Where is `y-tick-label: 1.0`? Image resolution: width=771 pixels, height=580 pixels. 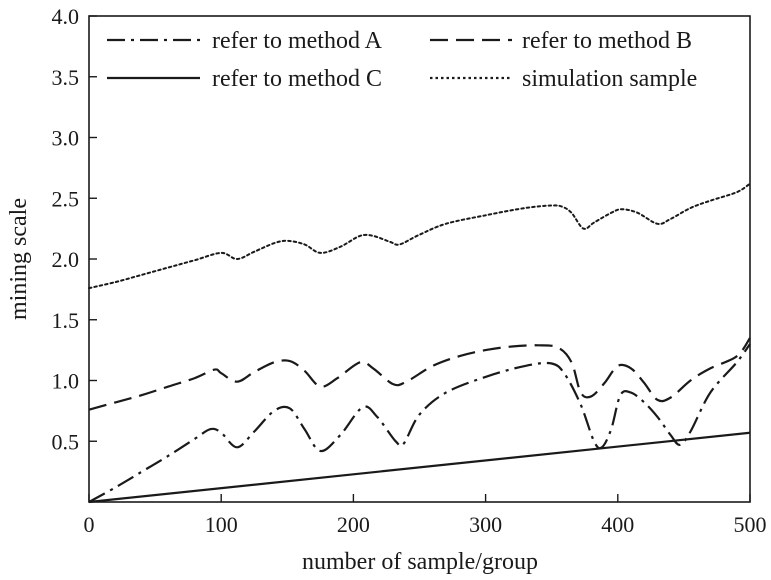
y-tick-label: 1.0 is located at coordinates (66, 381).